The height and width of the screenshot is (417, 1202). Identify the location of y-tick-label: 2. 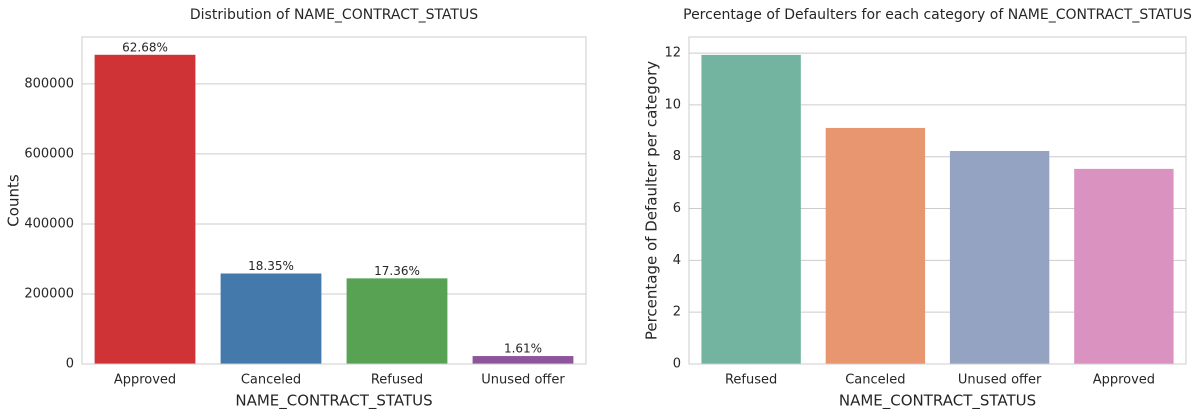
(677, 312).